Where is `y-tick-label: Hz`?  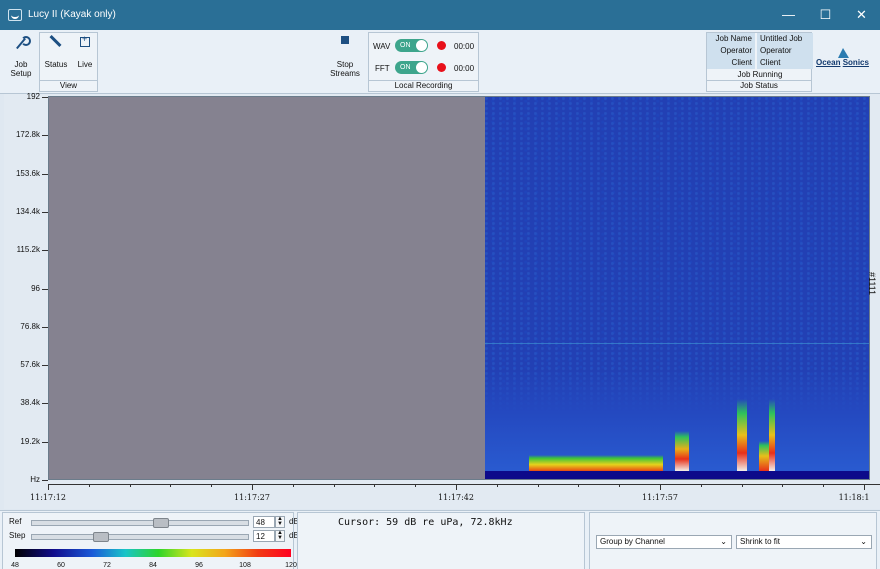
y-tick-label: Hz is located at coordinates (35, 479).